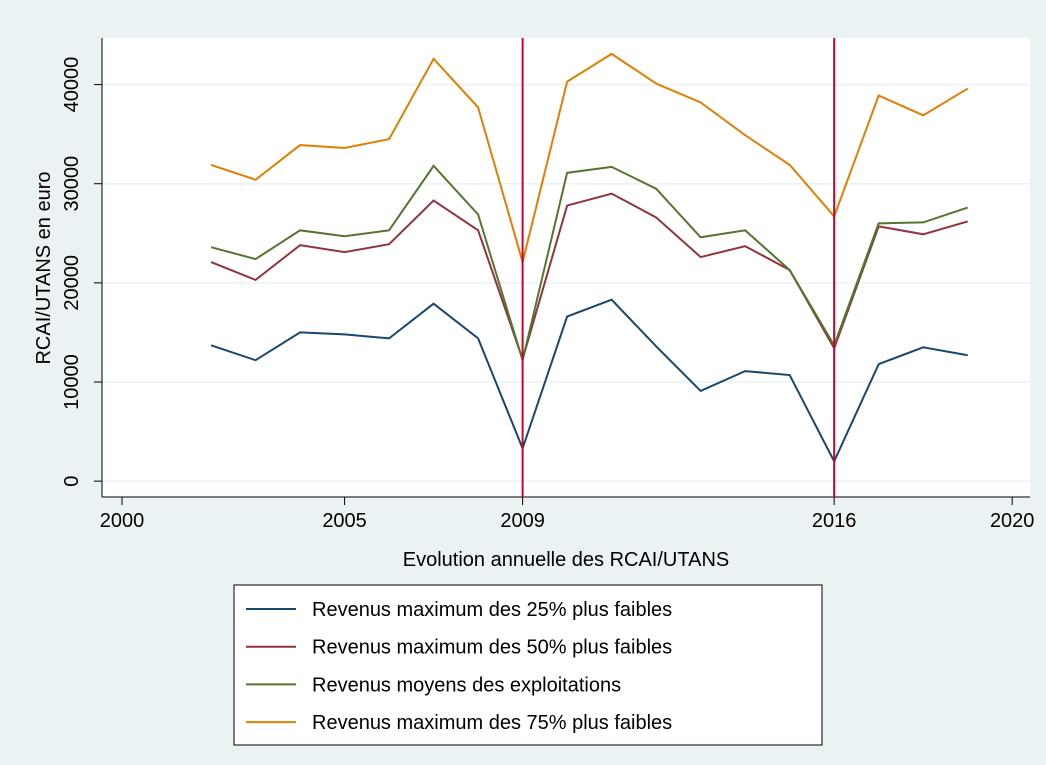 The image size is (1046, 765). Describe the element at coordinates (72, 382) in the screenshot. I see `y-tick-label: 10000` at that location.